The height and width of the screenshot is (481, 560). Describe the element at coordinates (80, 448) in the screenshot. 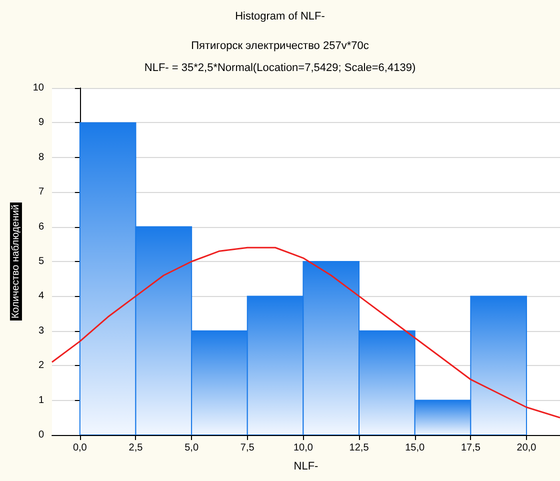

I see `x-tick-label: 0,0` at that location.